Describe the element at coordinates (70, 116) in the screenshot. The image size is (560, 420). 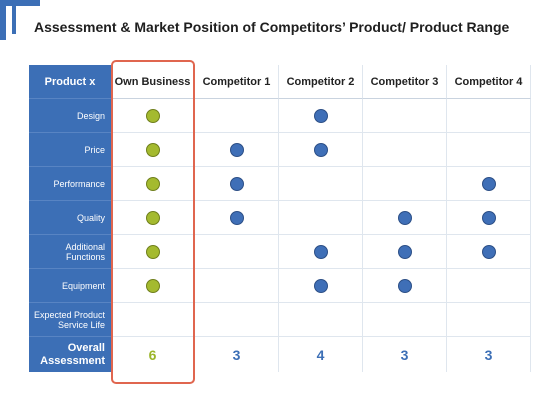
I see `row-label-design: Design` at that location.